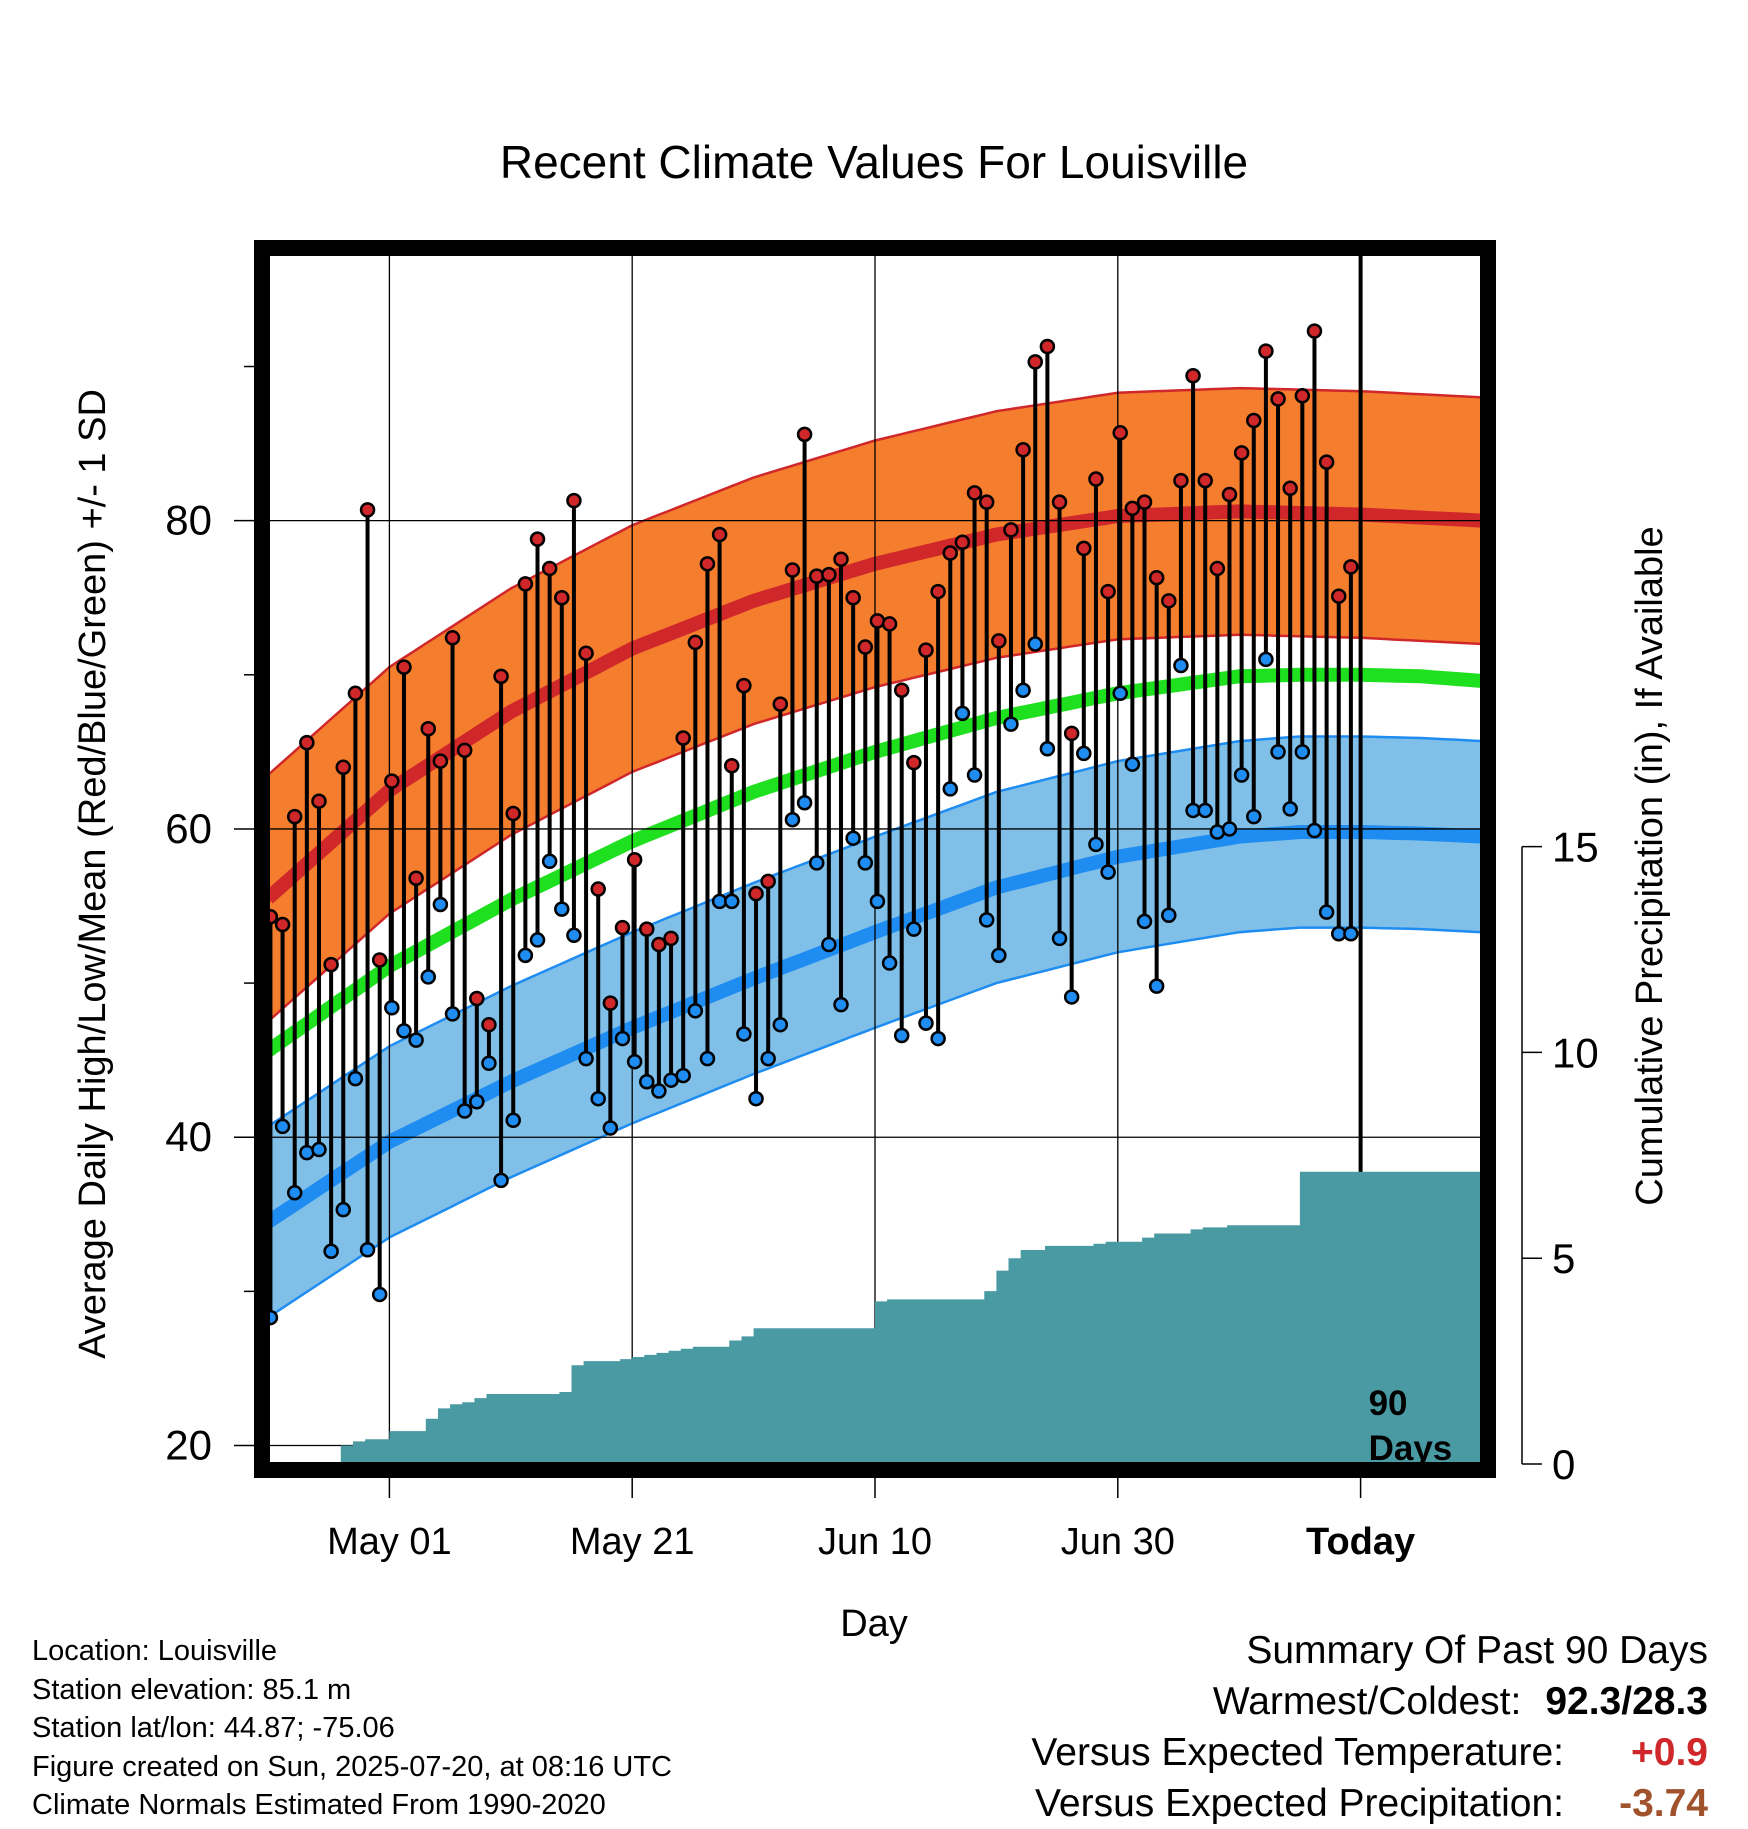 The image size is (1748, 1829). Describe the element at coordinates (1563, 1258) in the screenshot. I see `y2-tick-label: 5` at that location.